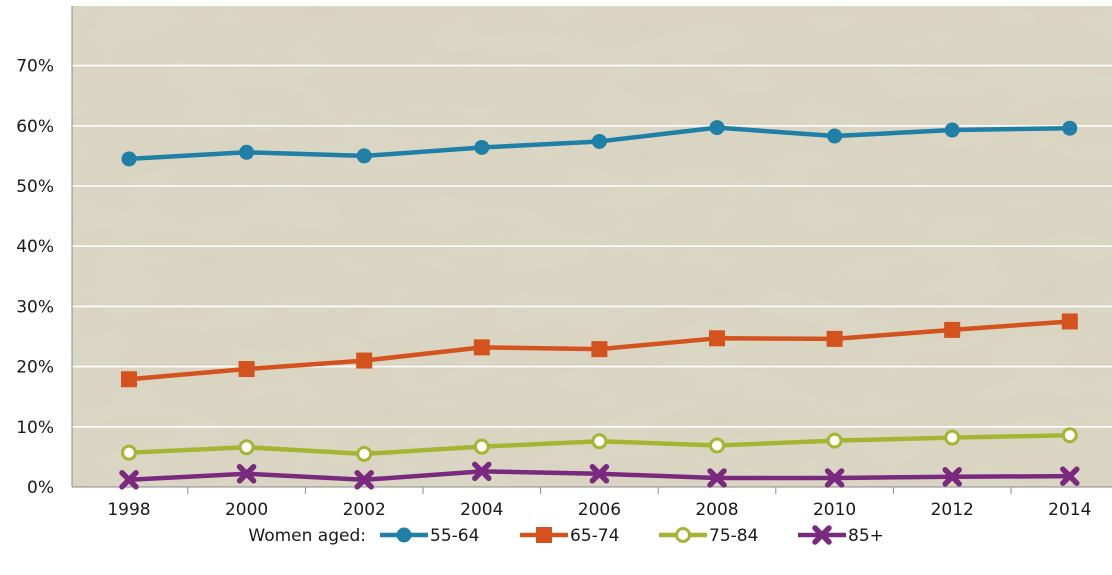  Describe the element at coordinates (708, 536) in the screenshot. I see `legend-item: 75-84` at that location.